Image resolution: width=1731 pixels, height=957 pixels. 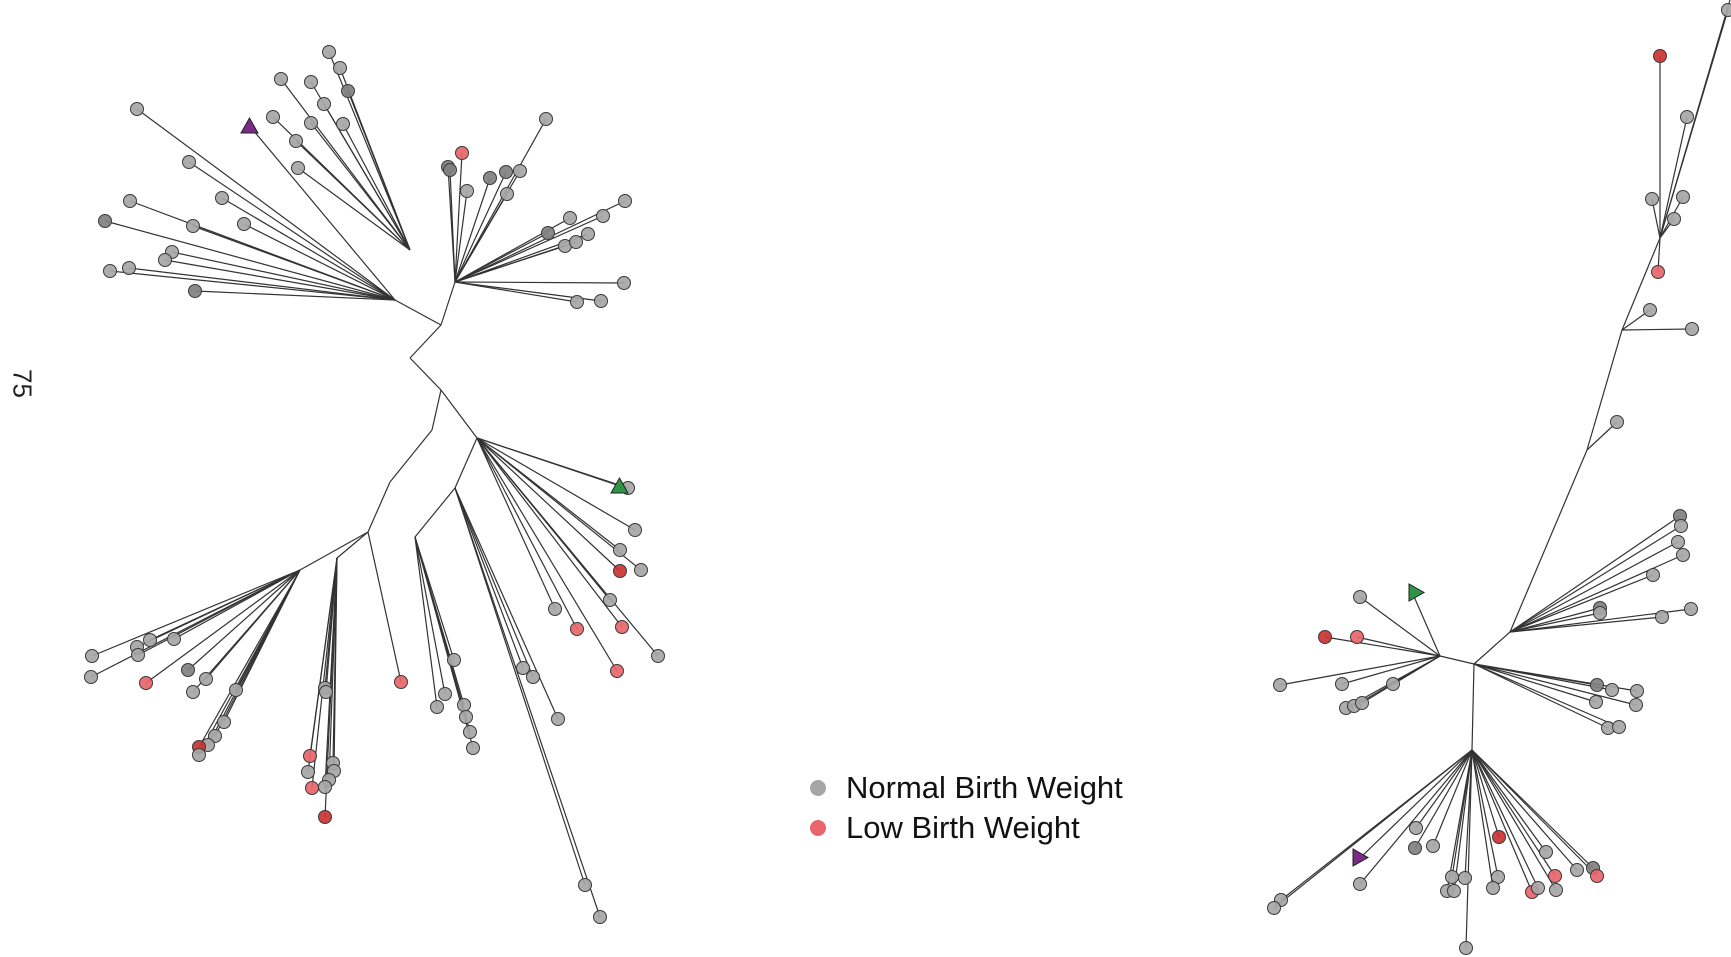 I want to click on marker-triangle-green, so click(x=1417, y=592).